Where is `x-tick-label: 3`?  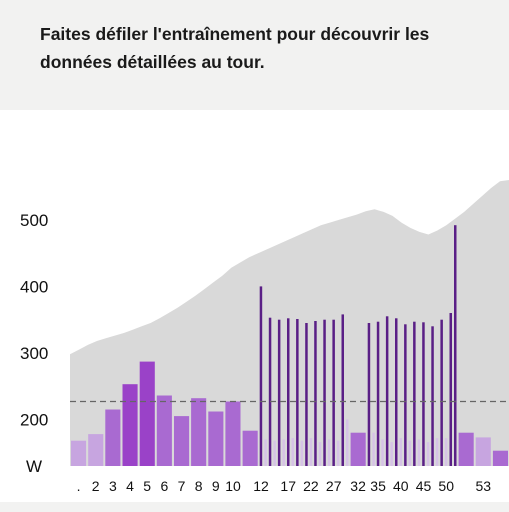
x-tick-label: 3 is located at coordinates (113, 486).